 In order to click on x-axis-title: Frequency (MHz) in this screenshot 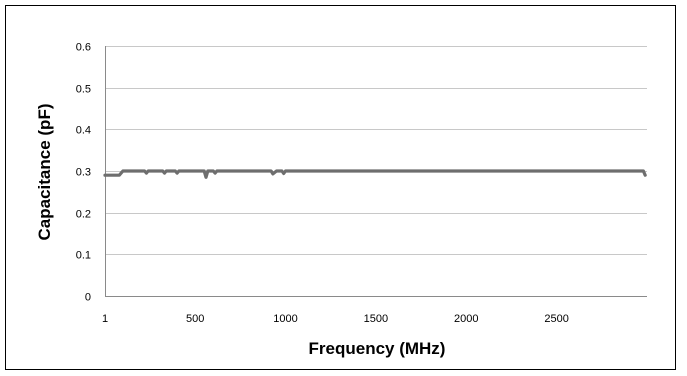, I will do `click(377, 348)`.